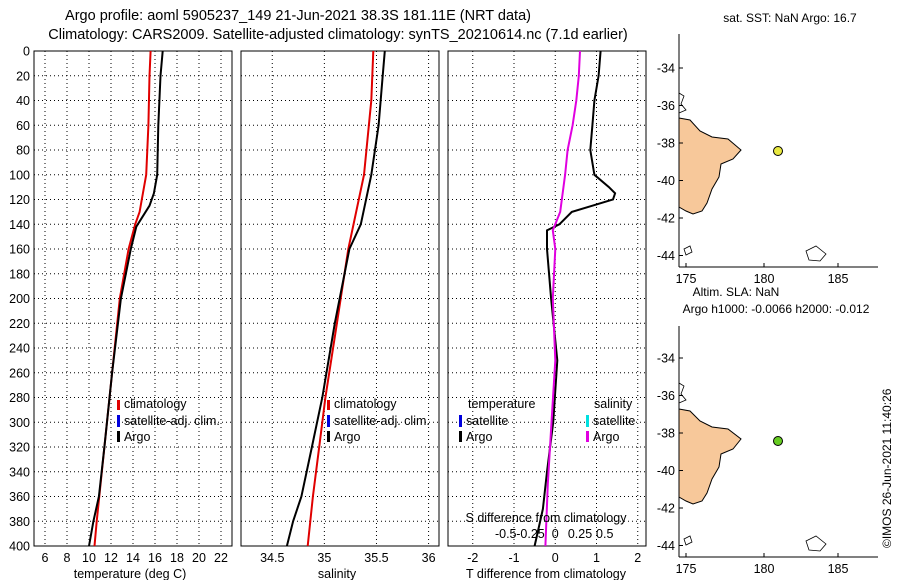 The height and width of the screenshot is (580, 900). I want to click on x-tick-label: 12, so click(111, 558).